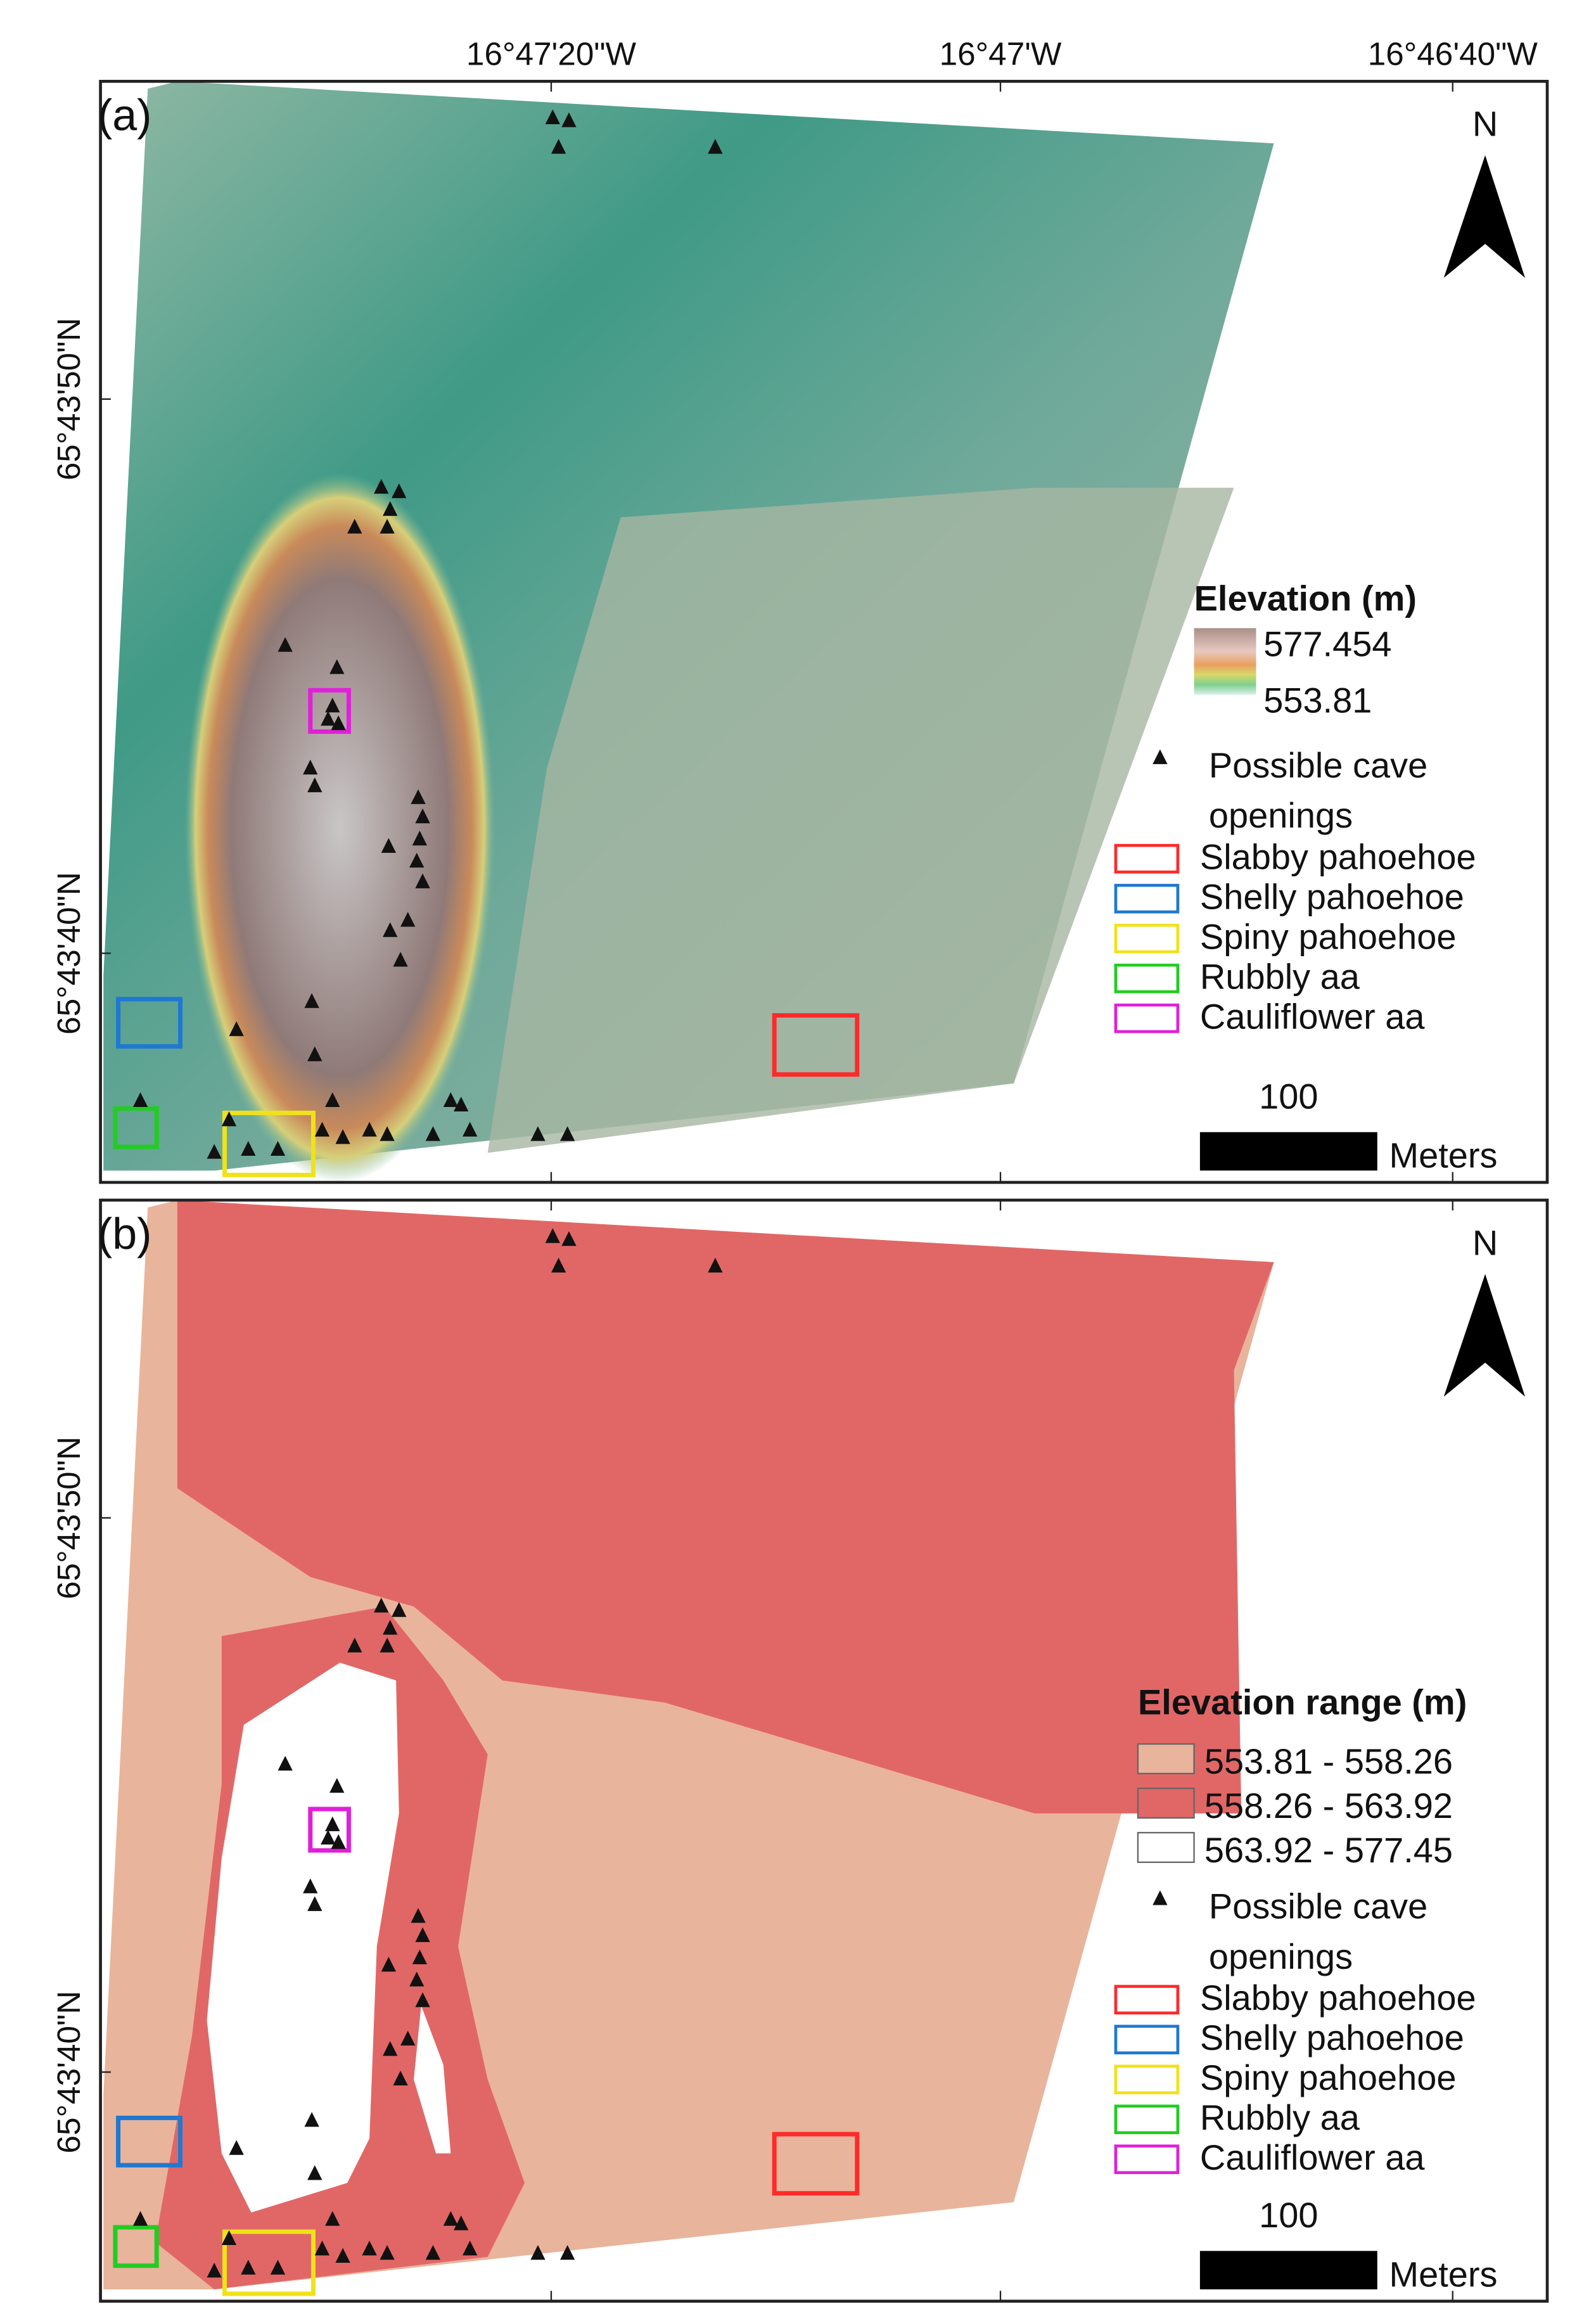 The image size is (1596, 2316). Describe the element at coordinates (1329, 1806) in the screenshot. I see `legend-label: 558.26 - 563.92` at that location.